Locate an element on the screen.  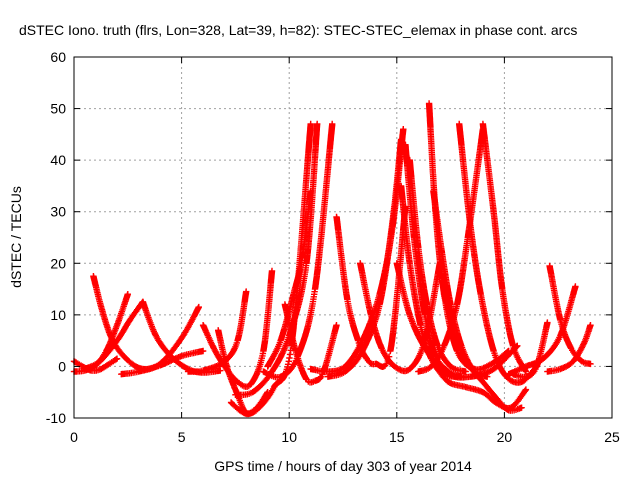
x-tick-label: 5 is located at coordinates (182, 437).